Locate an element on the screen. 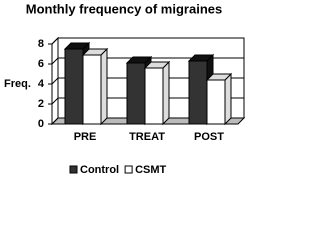  legend-label: Control is located at coordinates (99, 170).